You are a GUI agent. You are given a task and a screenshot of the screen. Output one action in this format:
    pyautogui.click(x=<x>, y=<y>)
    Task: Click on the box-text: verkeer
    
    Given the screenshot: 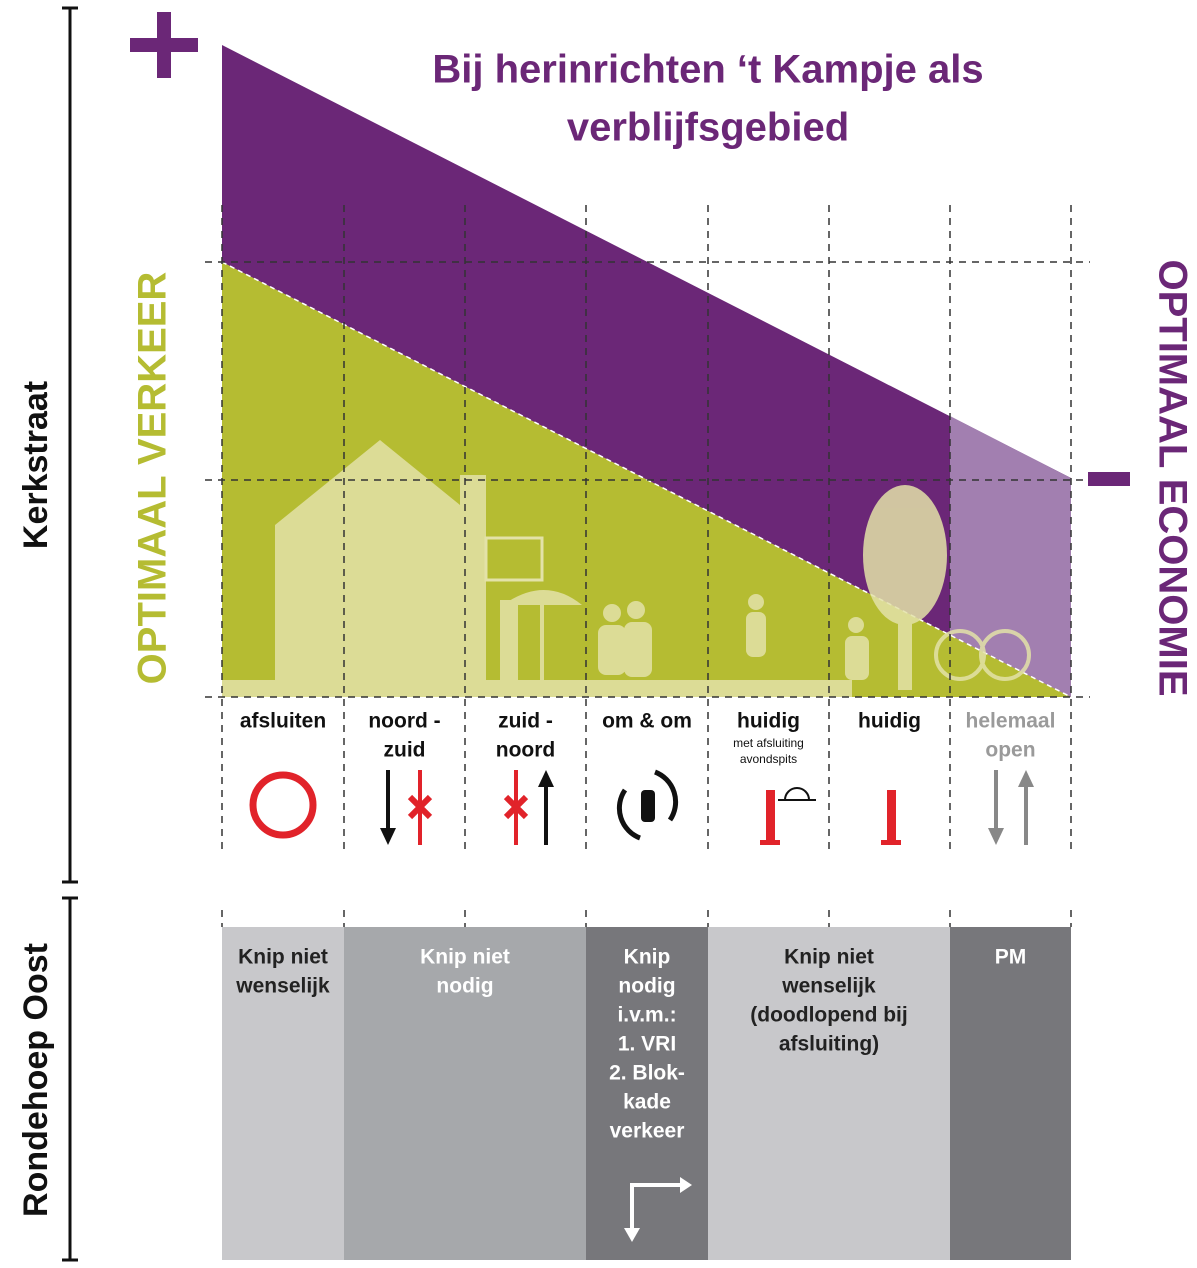 What is the action you would take?
    pyautogui.click(x=647, y=1131)
    